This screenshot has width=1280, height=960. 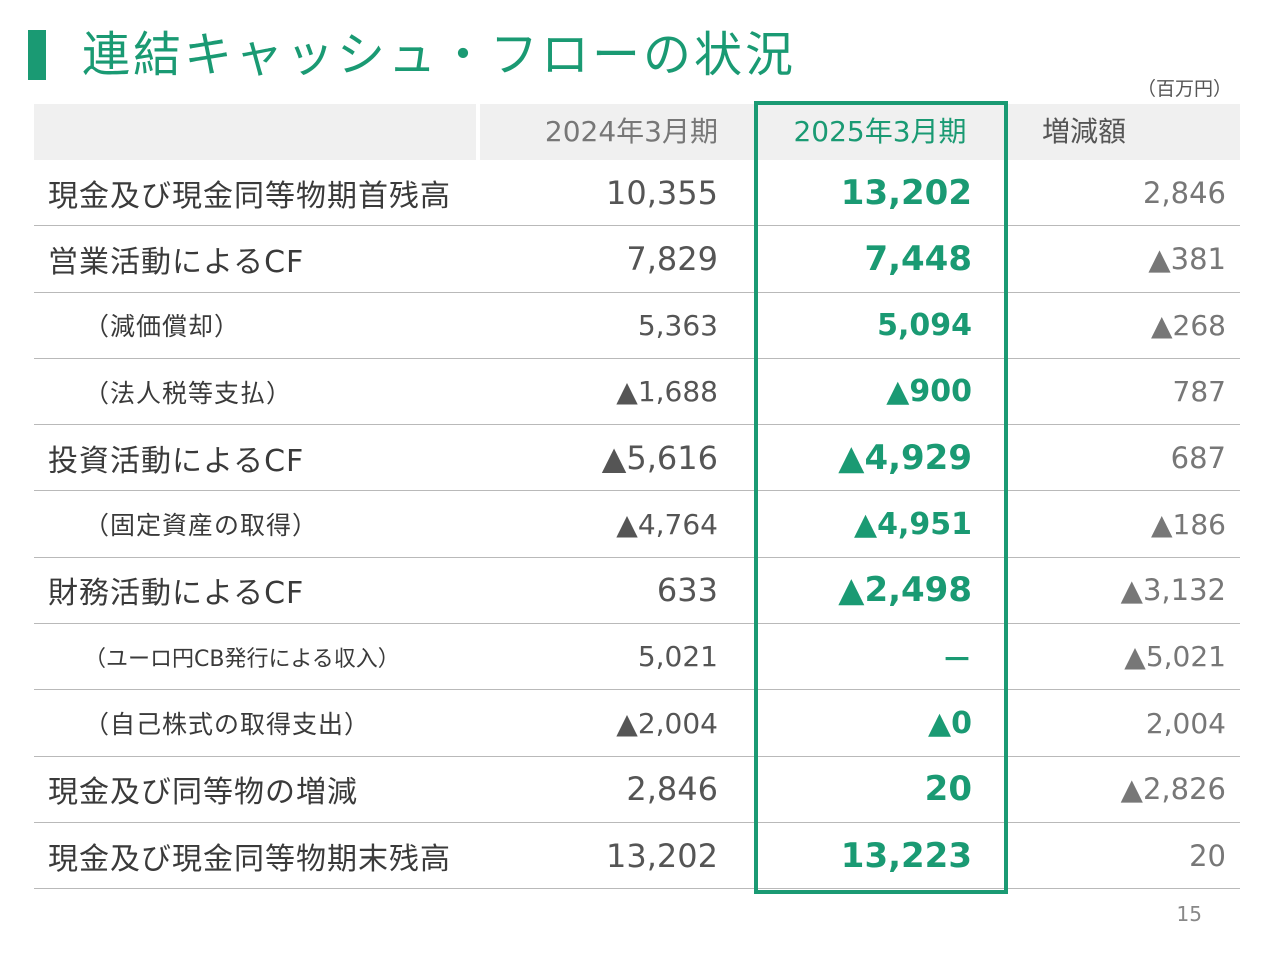 I want to click on value-2025: 20, so click(x=948, y=789).